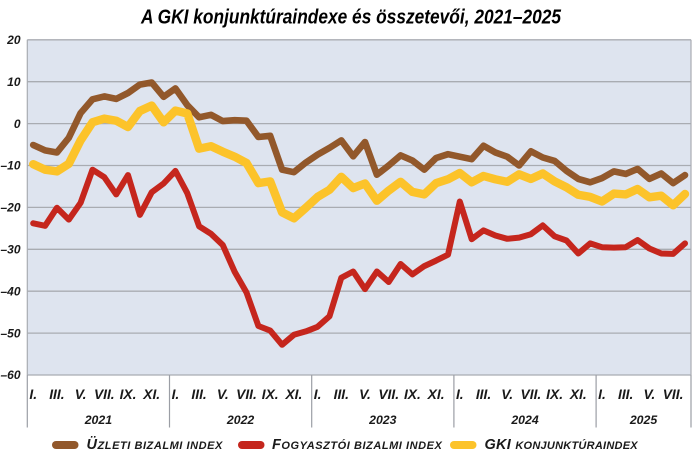 The width and height of the screenshot is (700, 450). Describe the element at coordinates (10, 333) in the screenshot. I see `svg-text: –50` at that location.